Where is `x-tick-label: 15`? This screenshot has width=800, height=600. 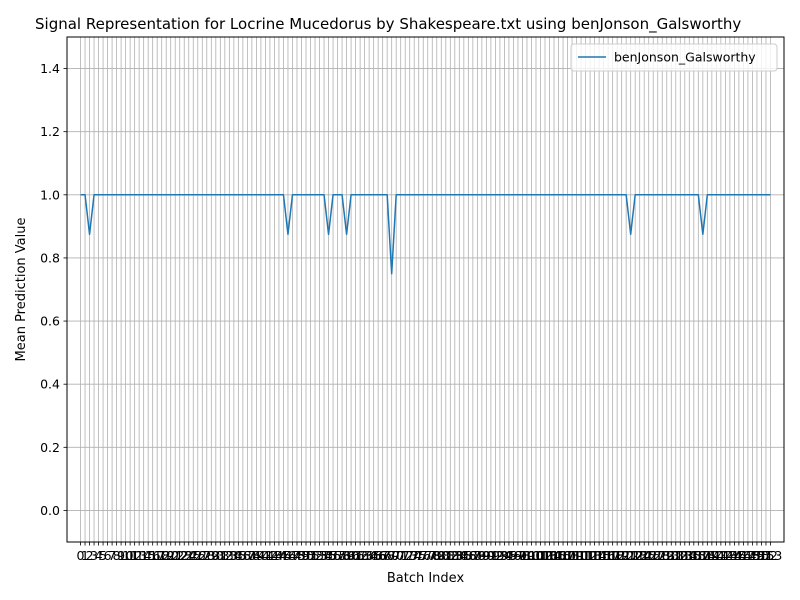
x-tick-label: 15 is located at coordinates (148, 555).